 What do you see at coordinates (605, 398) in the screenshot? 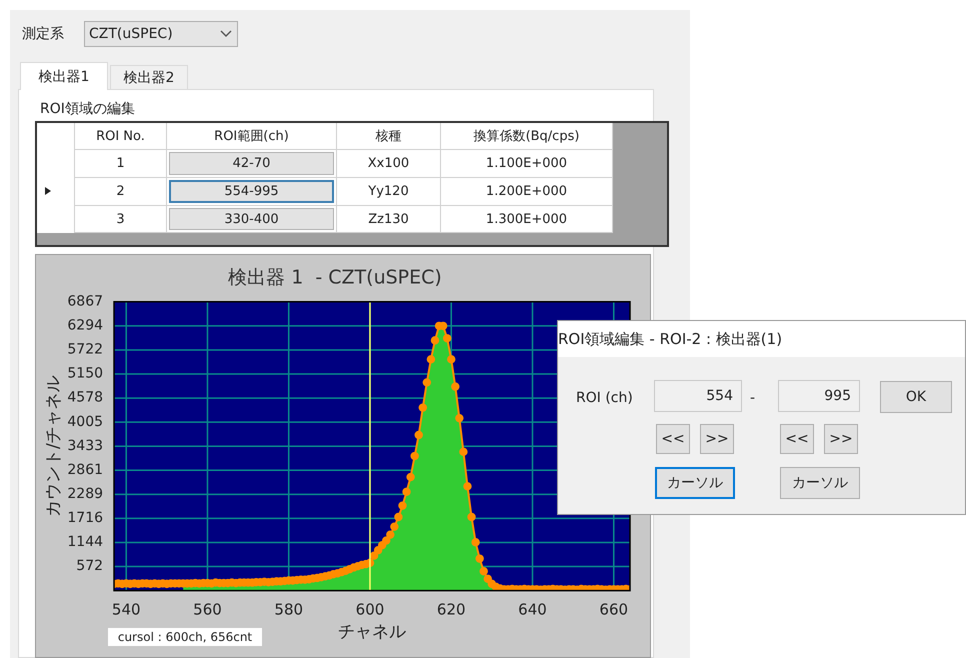
I see `annotation: ROI (ch)` at bounding box center [605, 398].